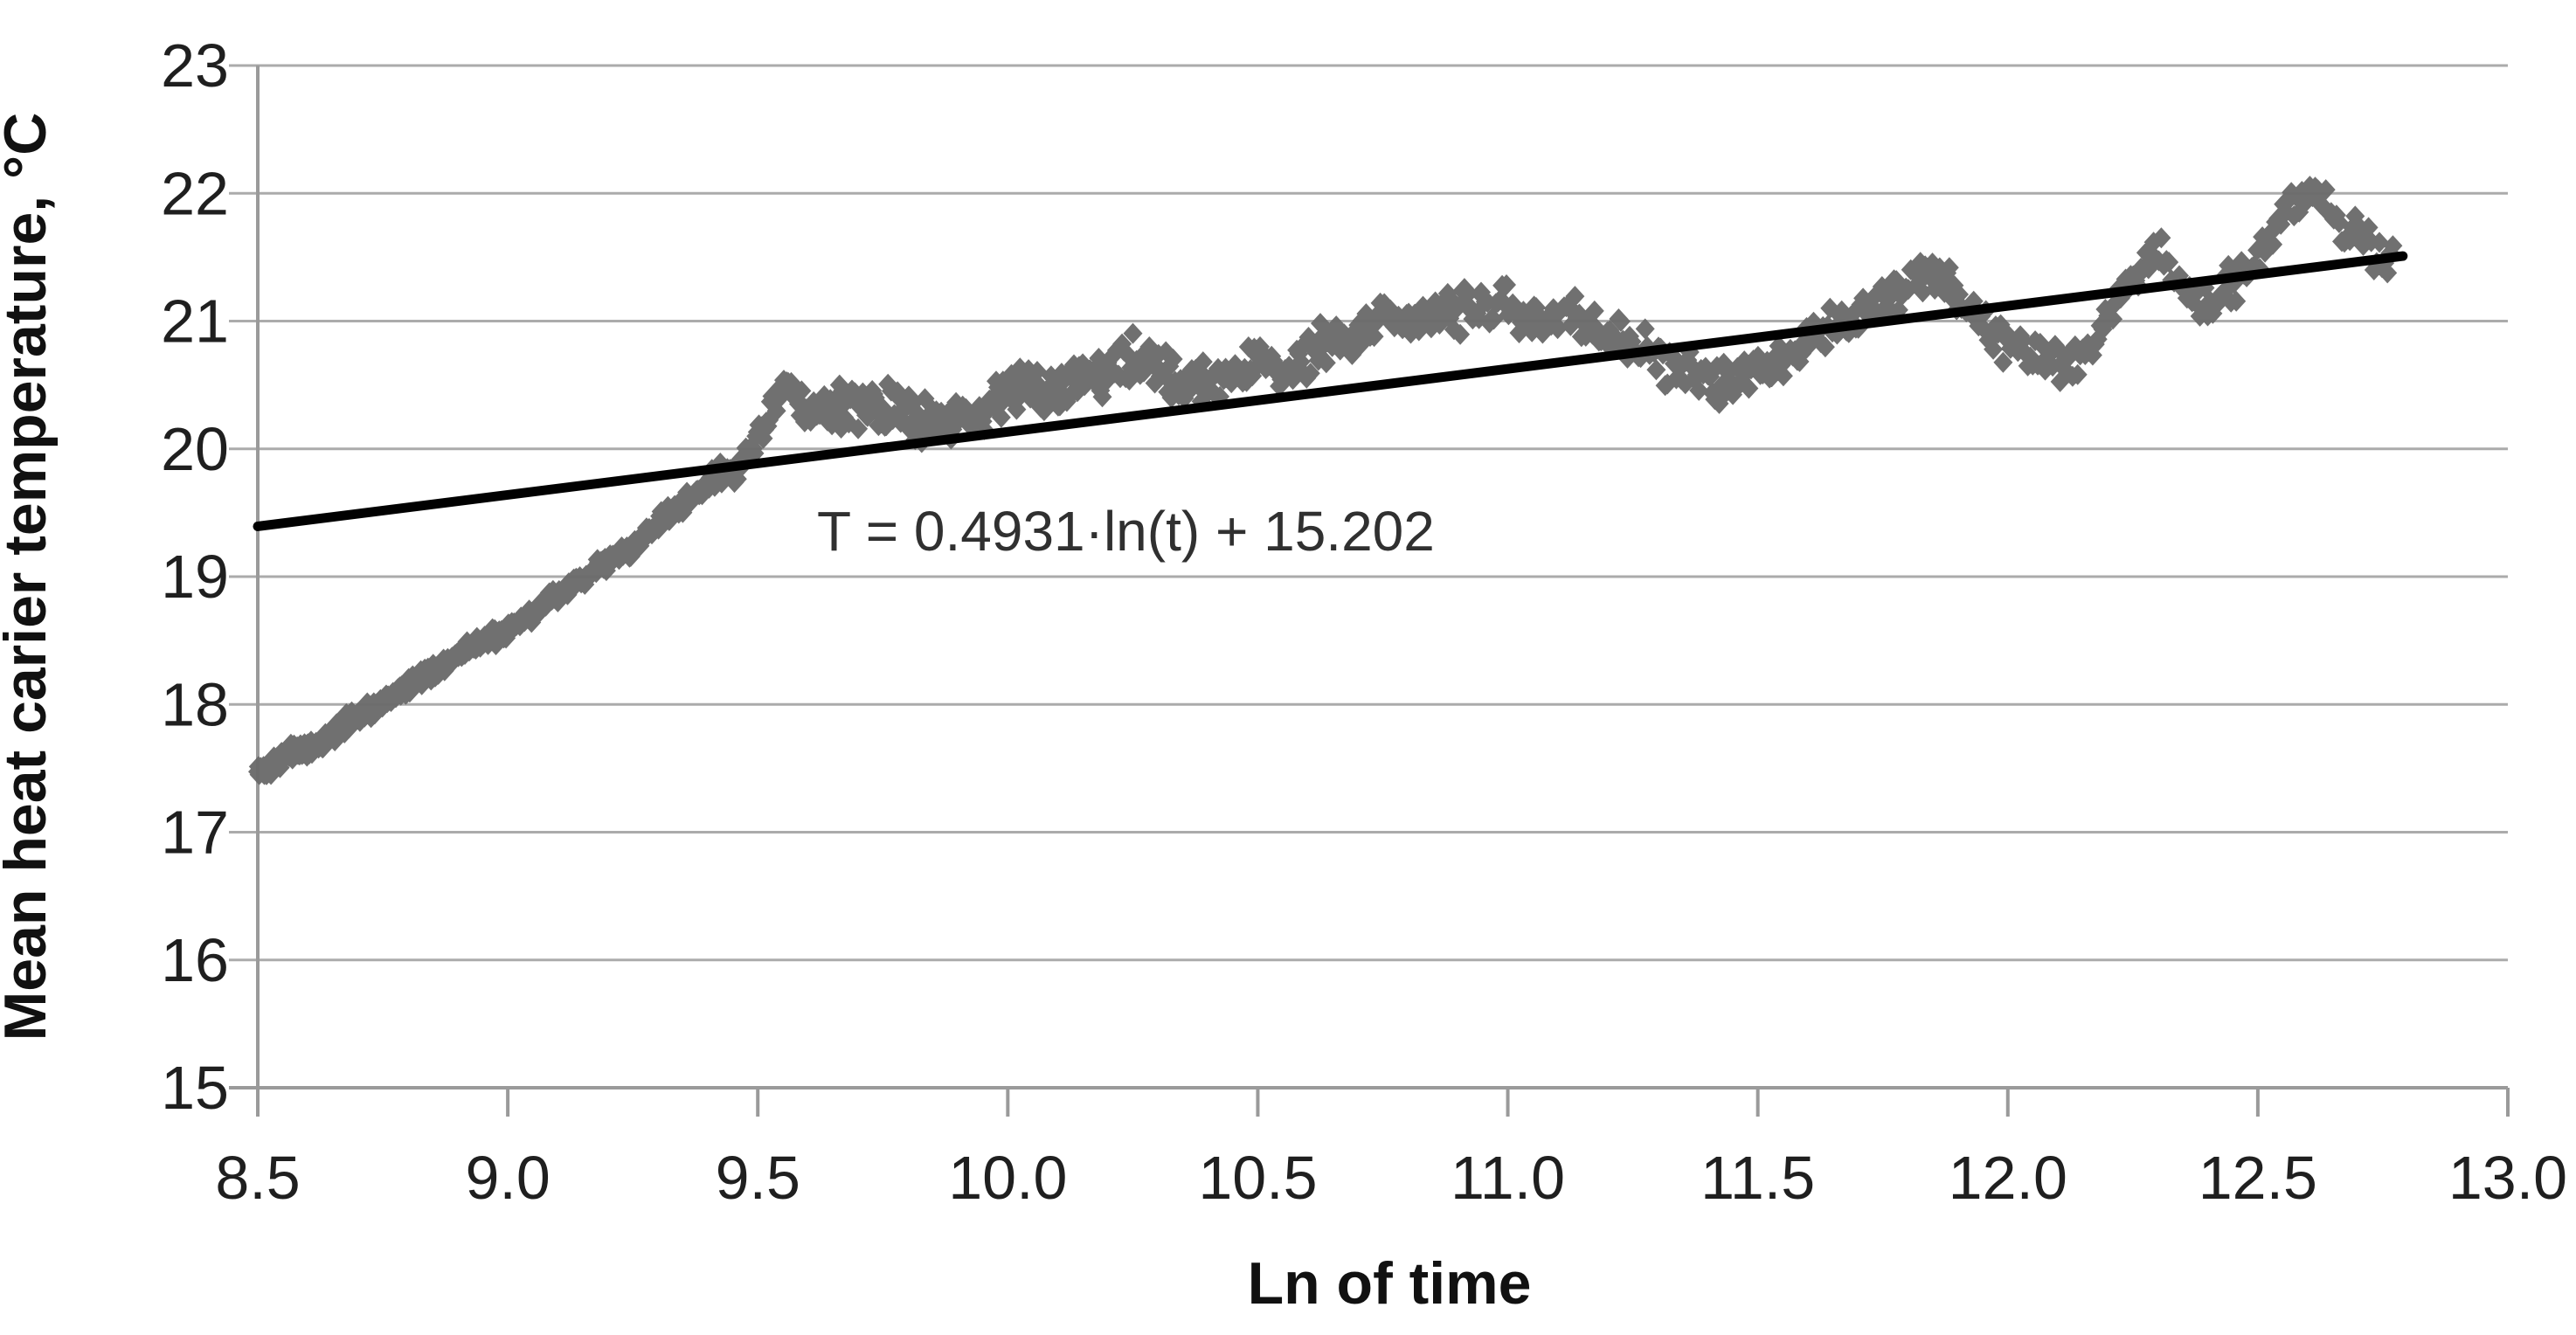  Describe the element at coordinates (195, 833) in the screenshot. I see `y-tick-label: 17` at that location.